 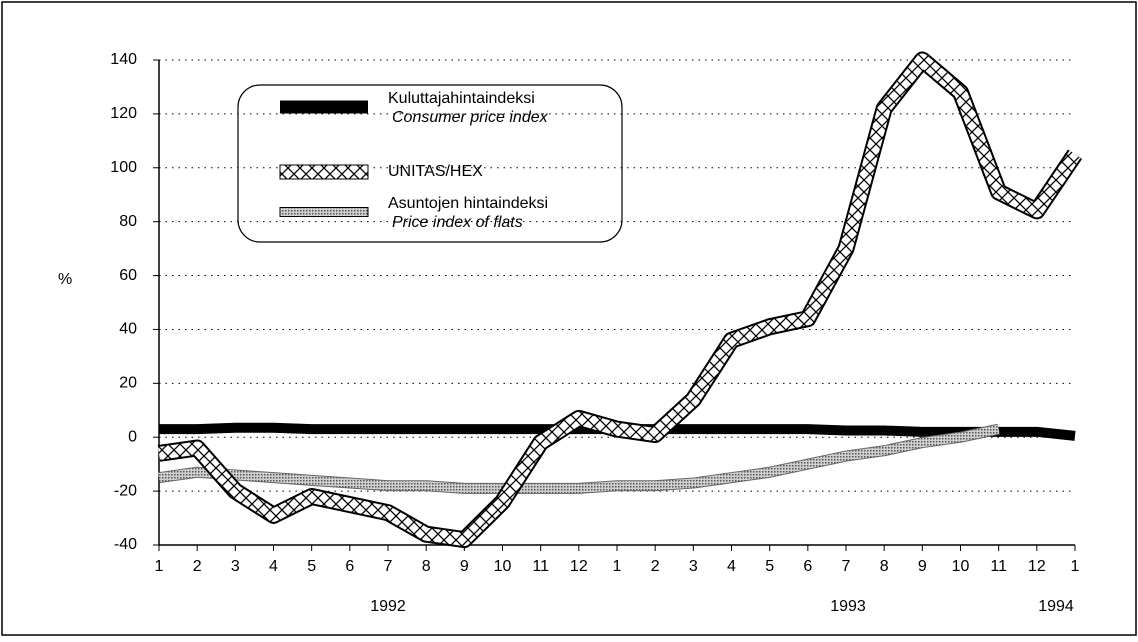 I want to click on y-tick-label: -40, so click(x=125, y=544).